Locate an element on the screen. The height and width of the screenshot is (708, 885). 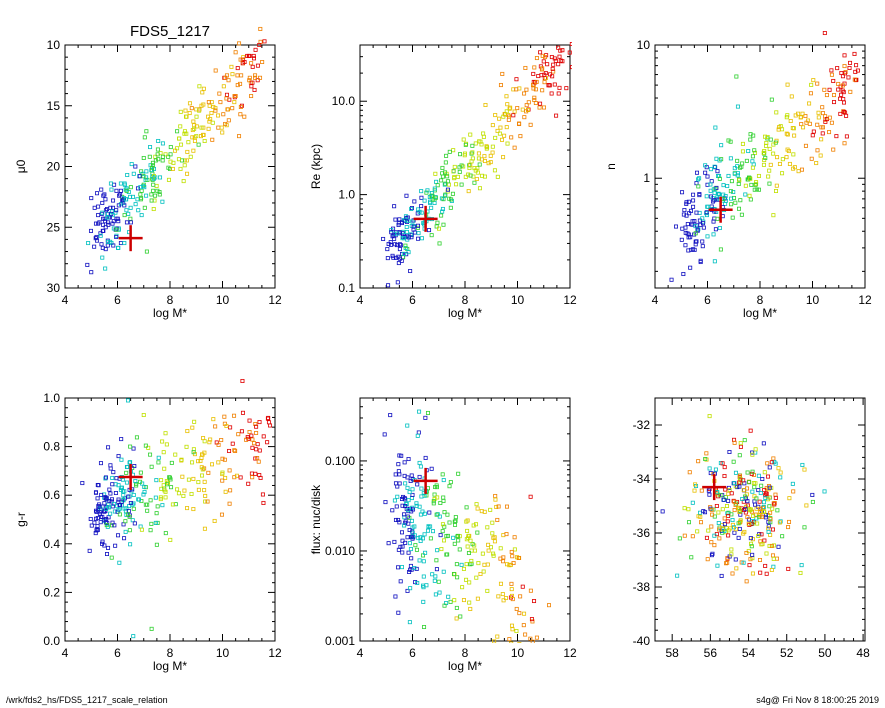
x-tick-label: 12 is located at coordinates (275, 653).